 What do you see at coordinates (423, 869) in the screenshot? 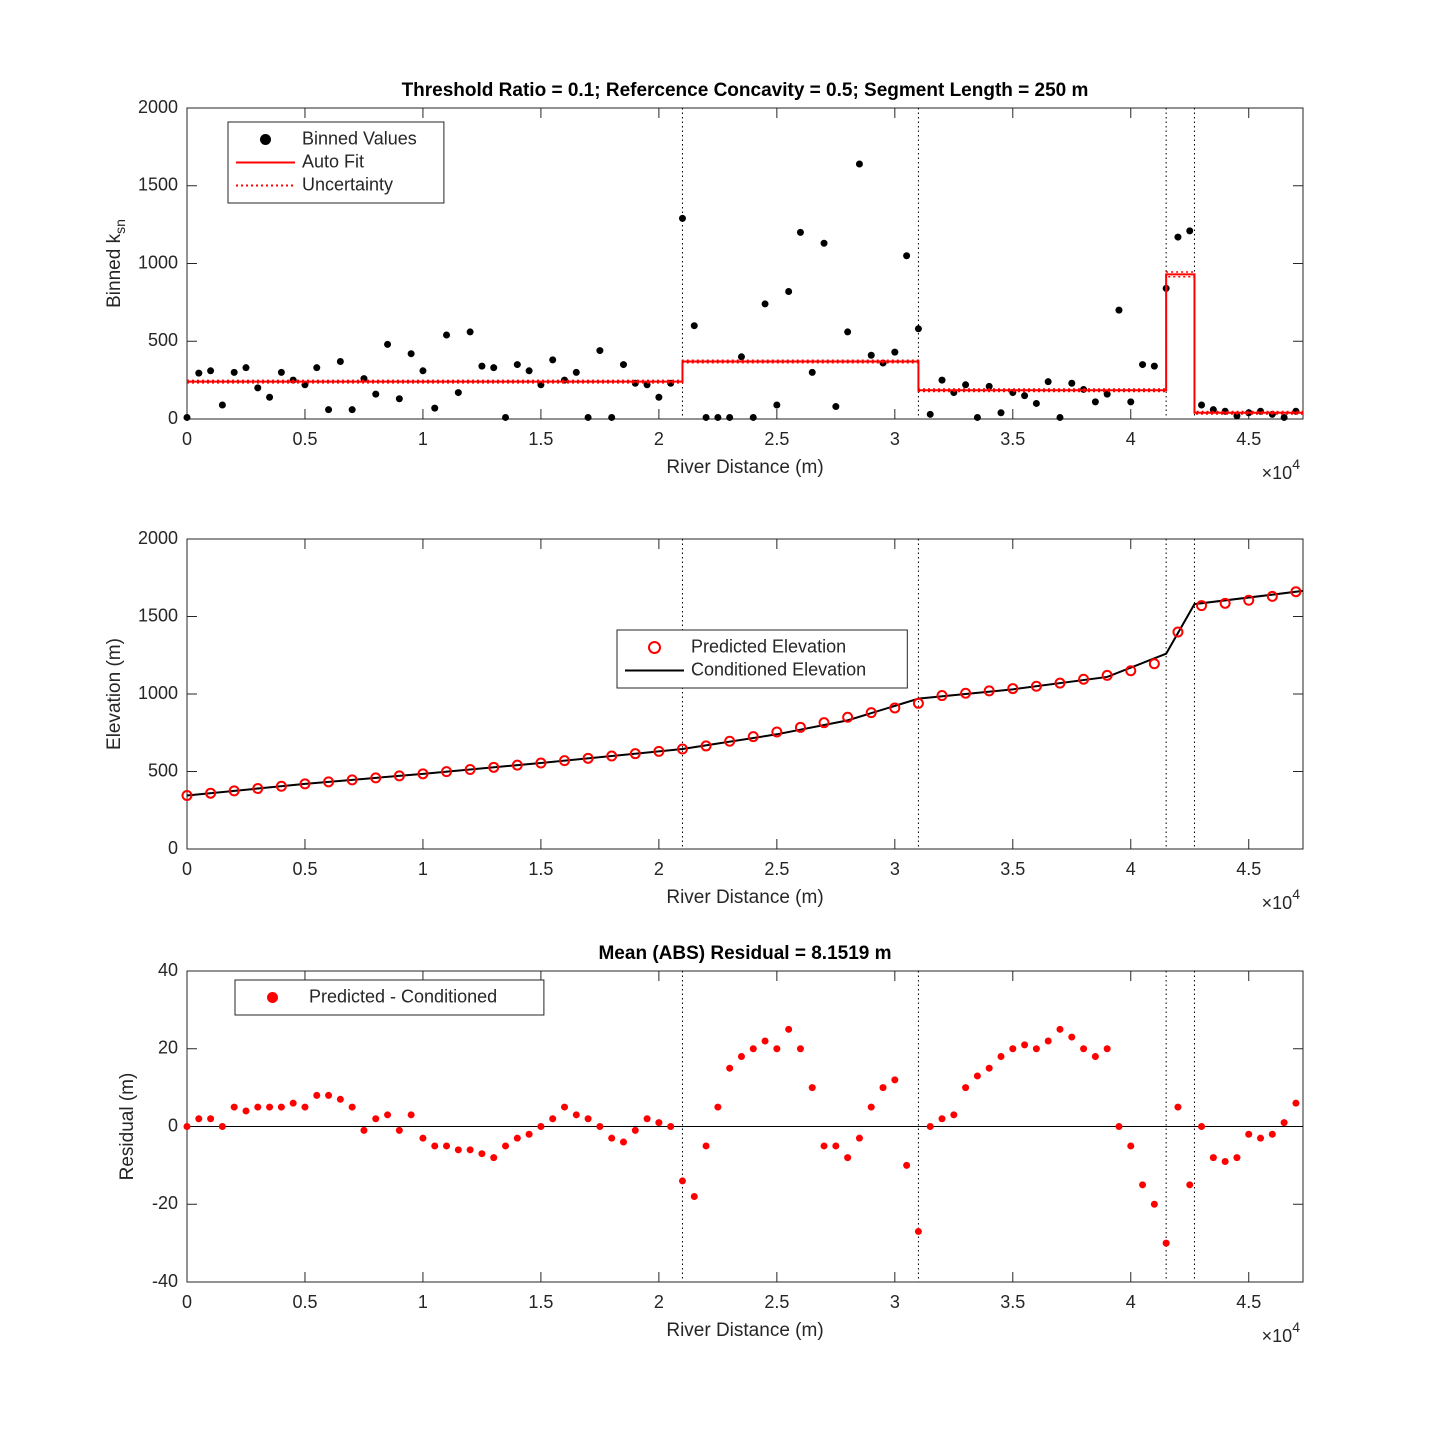
I see `x-tick-label: 1` at bounding box center [423, 869].